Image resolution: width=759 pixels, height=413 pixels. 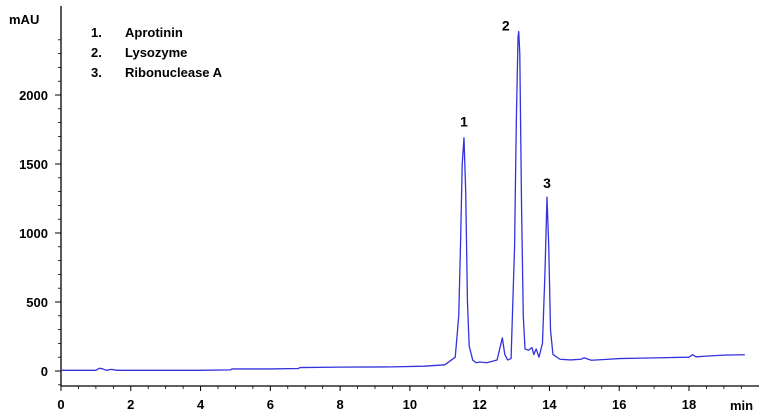 I want to click on legend-item-name: Ribonuclease A, so click(x=174, y=72).